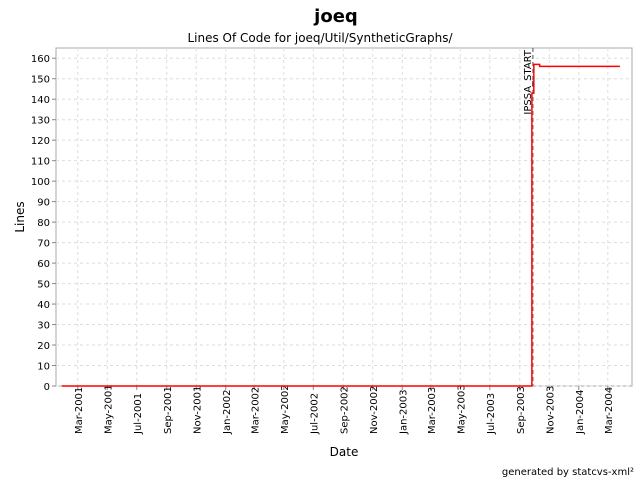 This screenshot has width=640, height=480. I want to click on y-tick-label: 120, so click(40, 141).